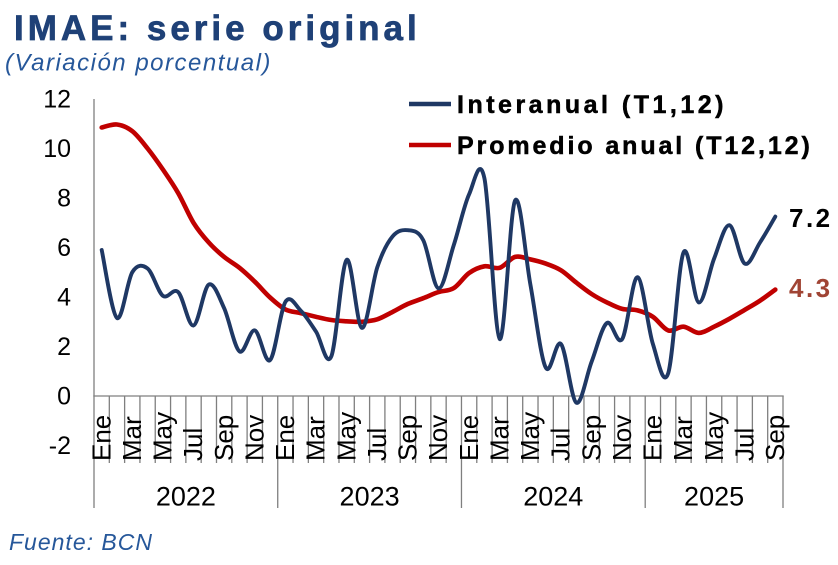  I want to click on svg-text: 7.2, so click(811, 218).